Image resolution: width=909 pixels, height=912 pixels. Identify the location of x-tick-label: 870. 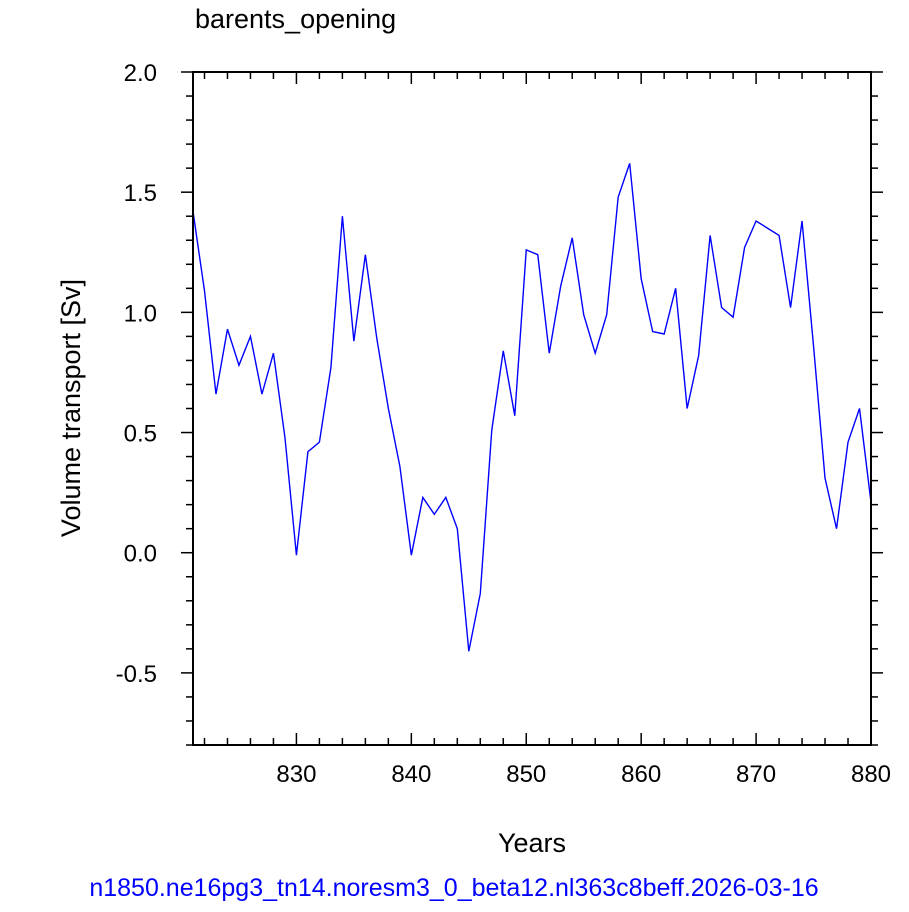
(756, 774).